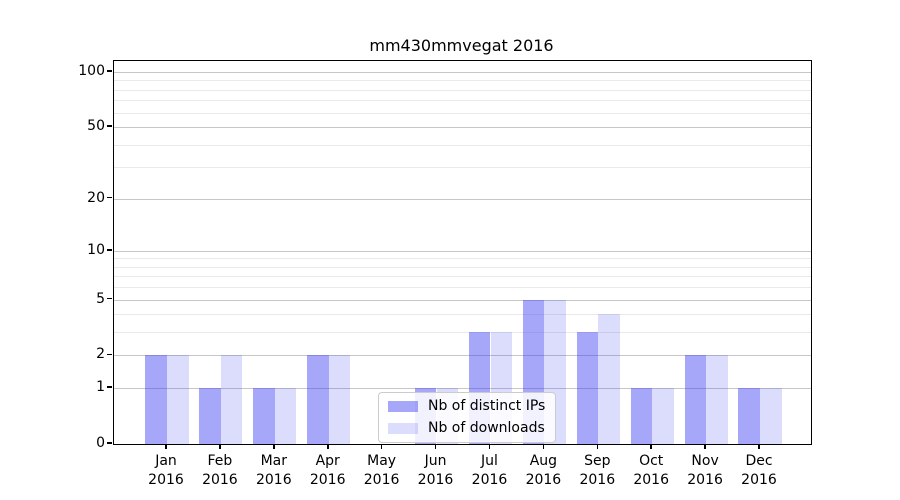  What do you see at coordinates (264, 416) in the screenshot?
I see `bar-distinct-ips-mar` at bounding box center [264, 416].